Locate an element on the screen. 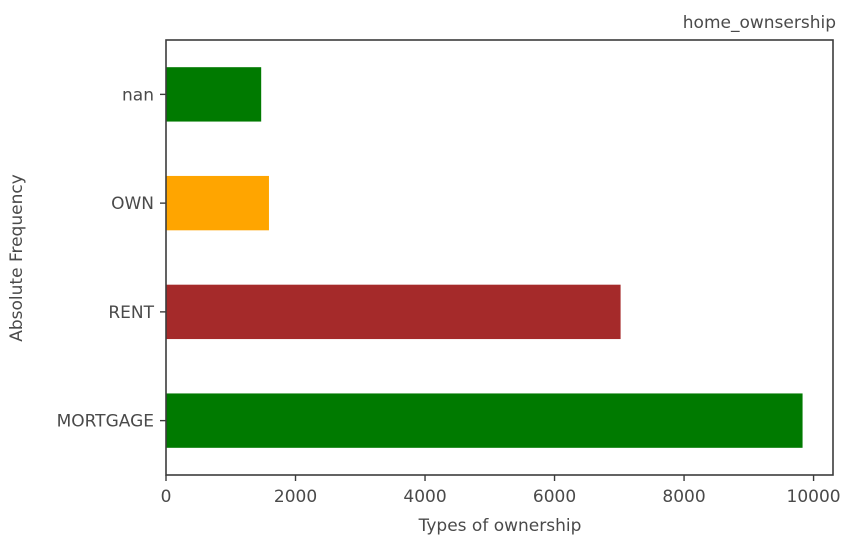 The height and width of the screenshot is (546, 856). x-tick-label: 6000 is located at coordinates (554, 497).